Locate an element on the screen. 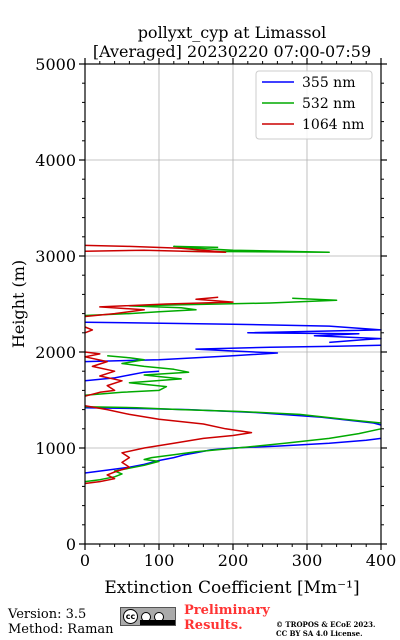 This screenshot has height=640, width=400. y-tick-label: 3000 is located at coordinates (55, 256).